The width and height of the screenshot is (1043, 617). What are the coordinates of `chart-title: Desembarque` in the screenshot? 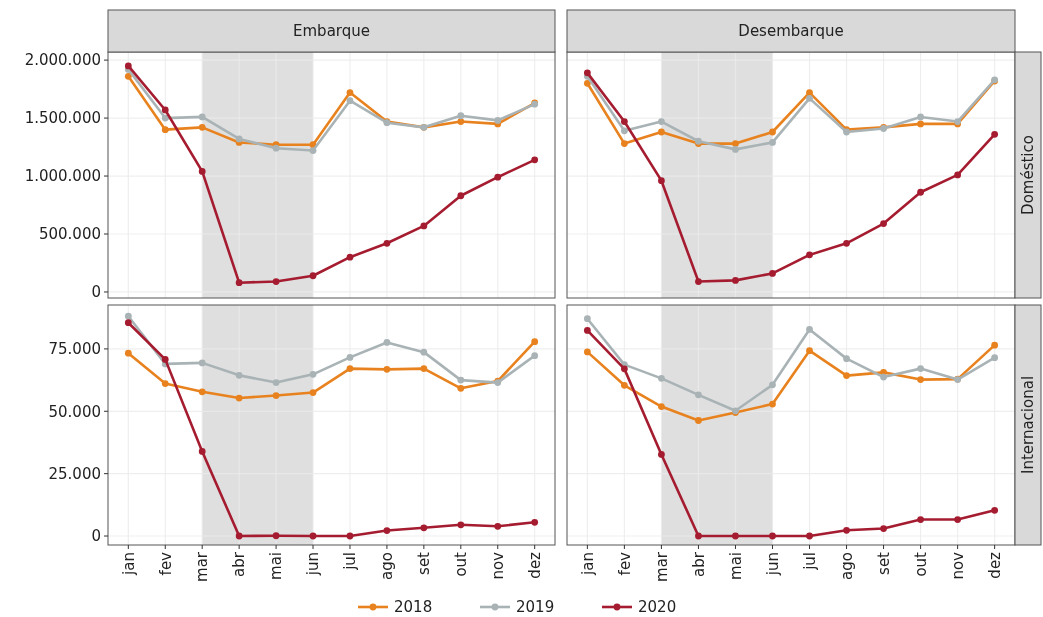 It's located at (791, 31).